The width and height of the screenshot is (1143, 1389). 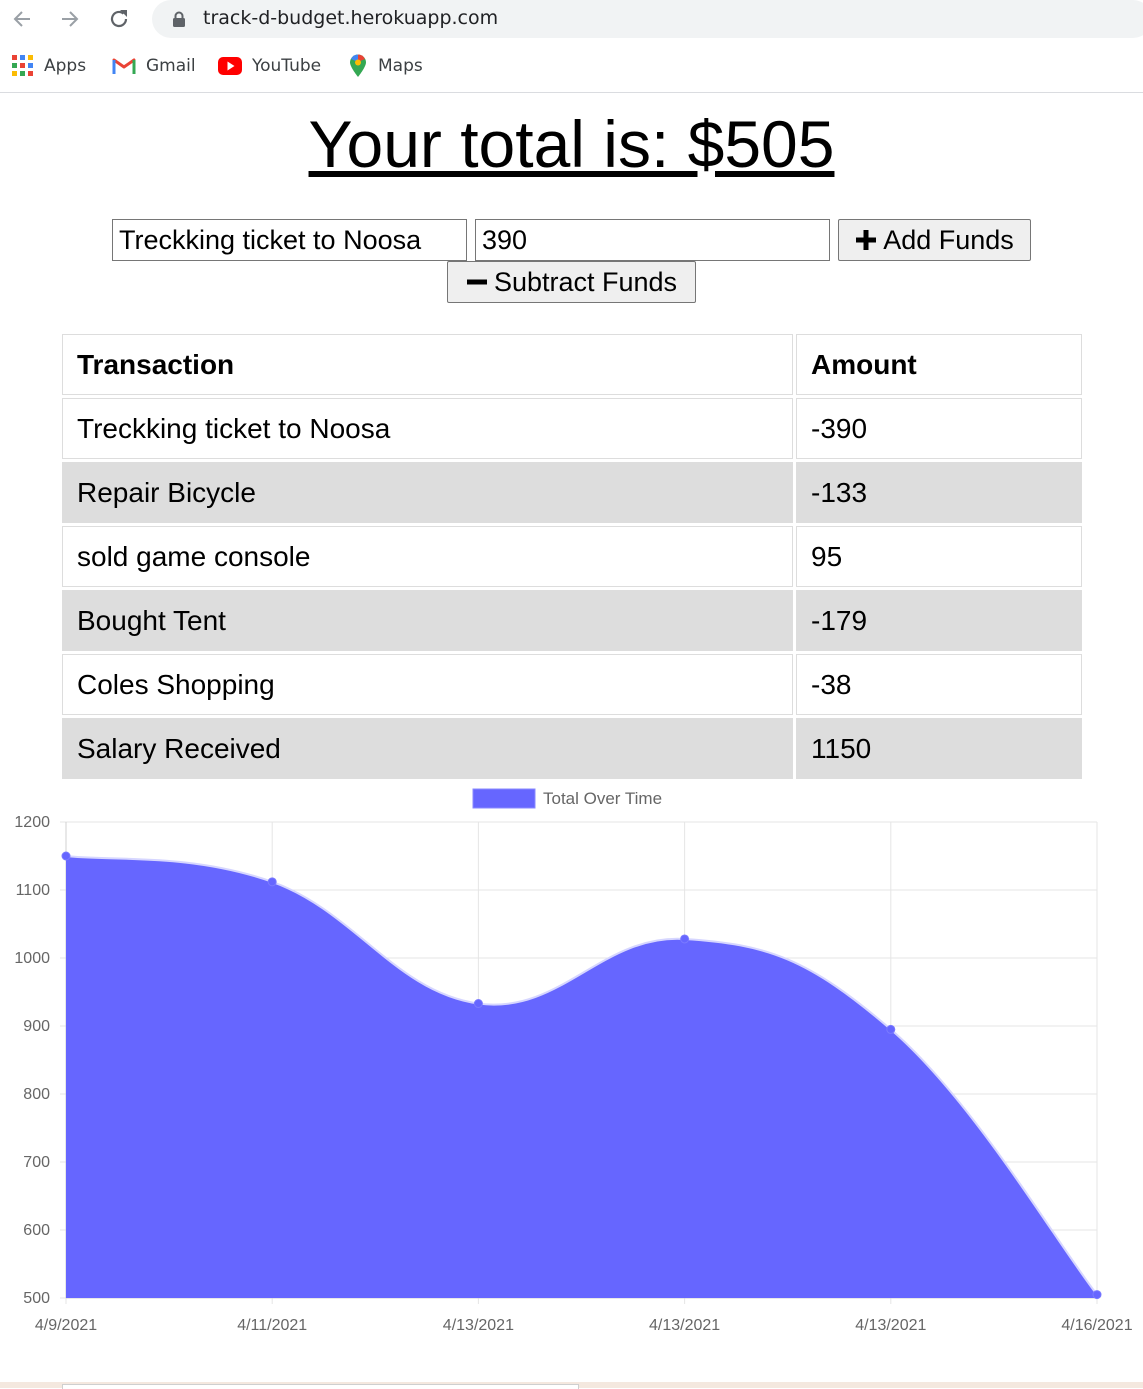 I want to click on transaction-name-cell: Treckking ticket to Noosa, so click(x=427, y=428).